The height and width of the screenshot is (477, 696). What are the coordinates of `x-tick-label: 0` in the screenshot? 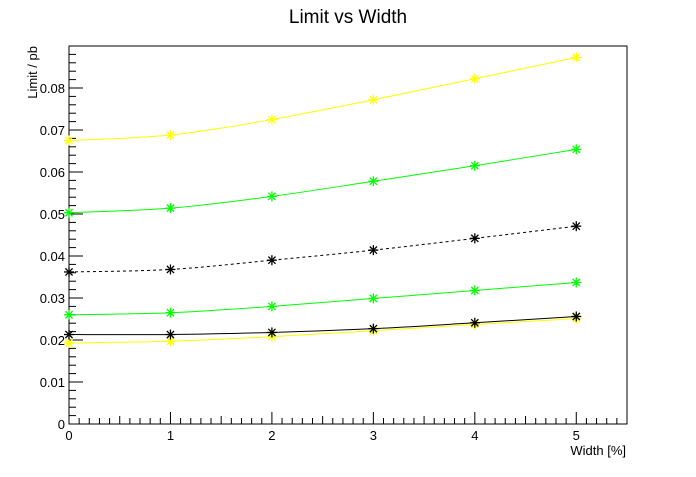 It's located at (68, 435).